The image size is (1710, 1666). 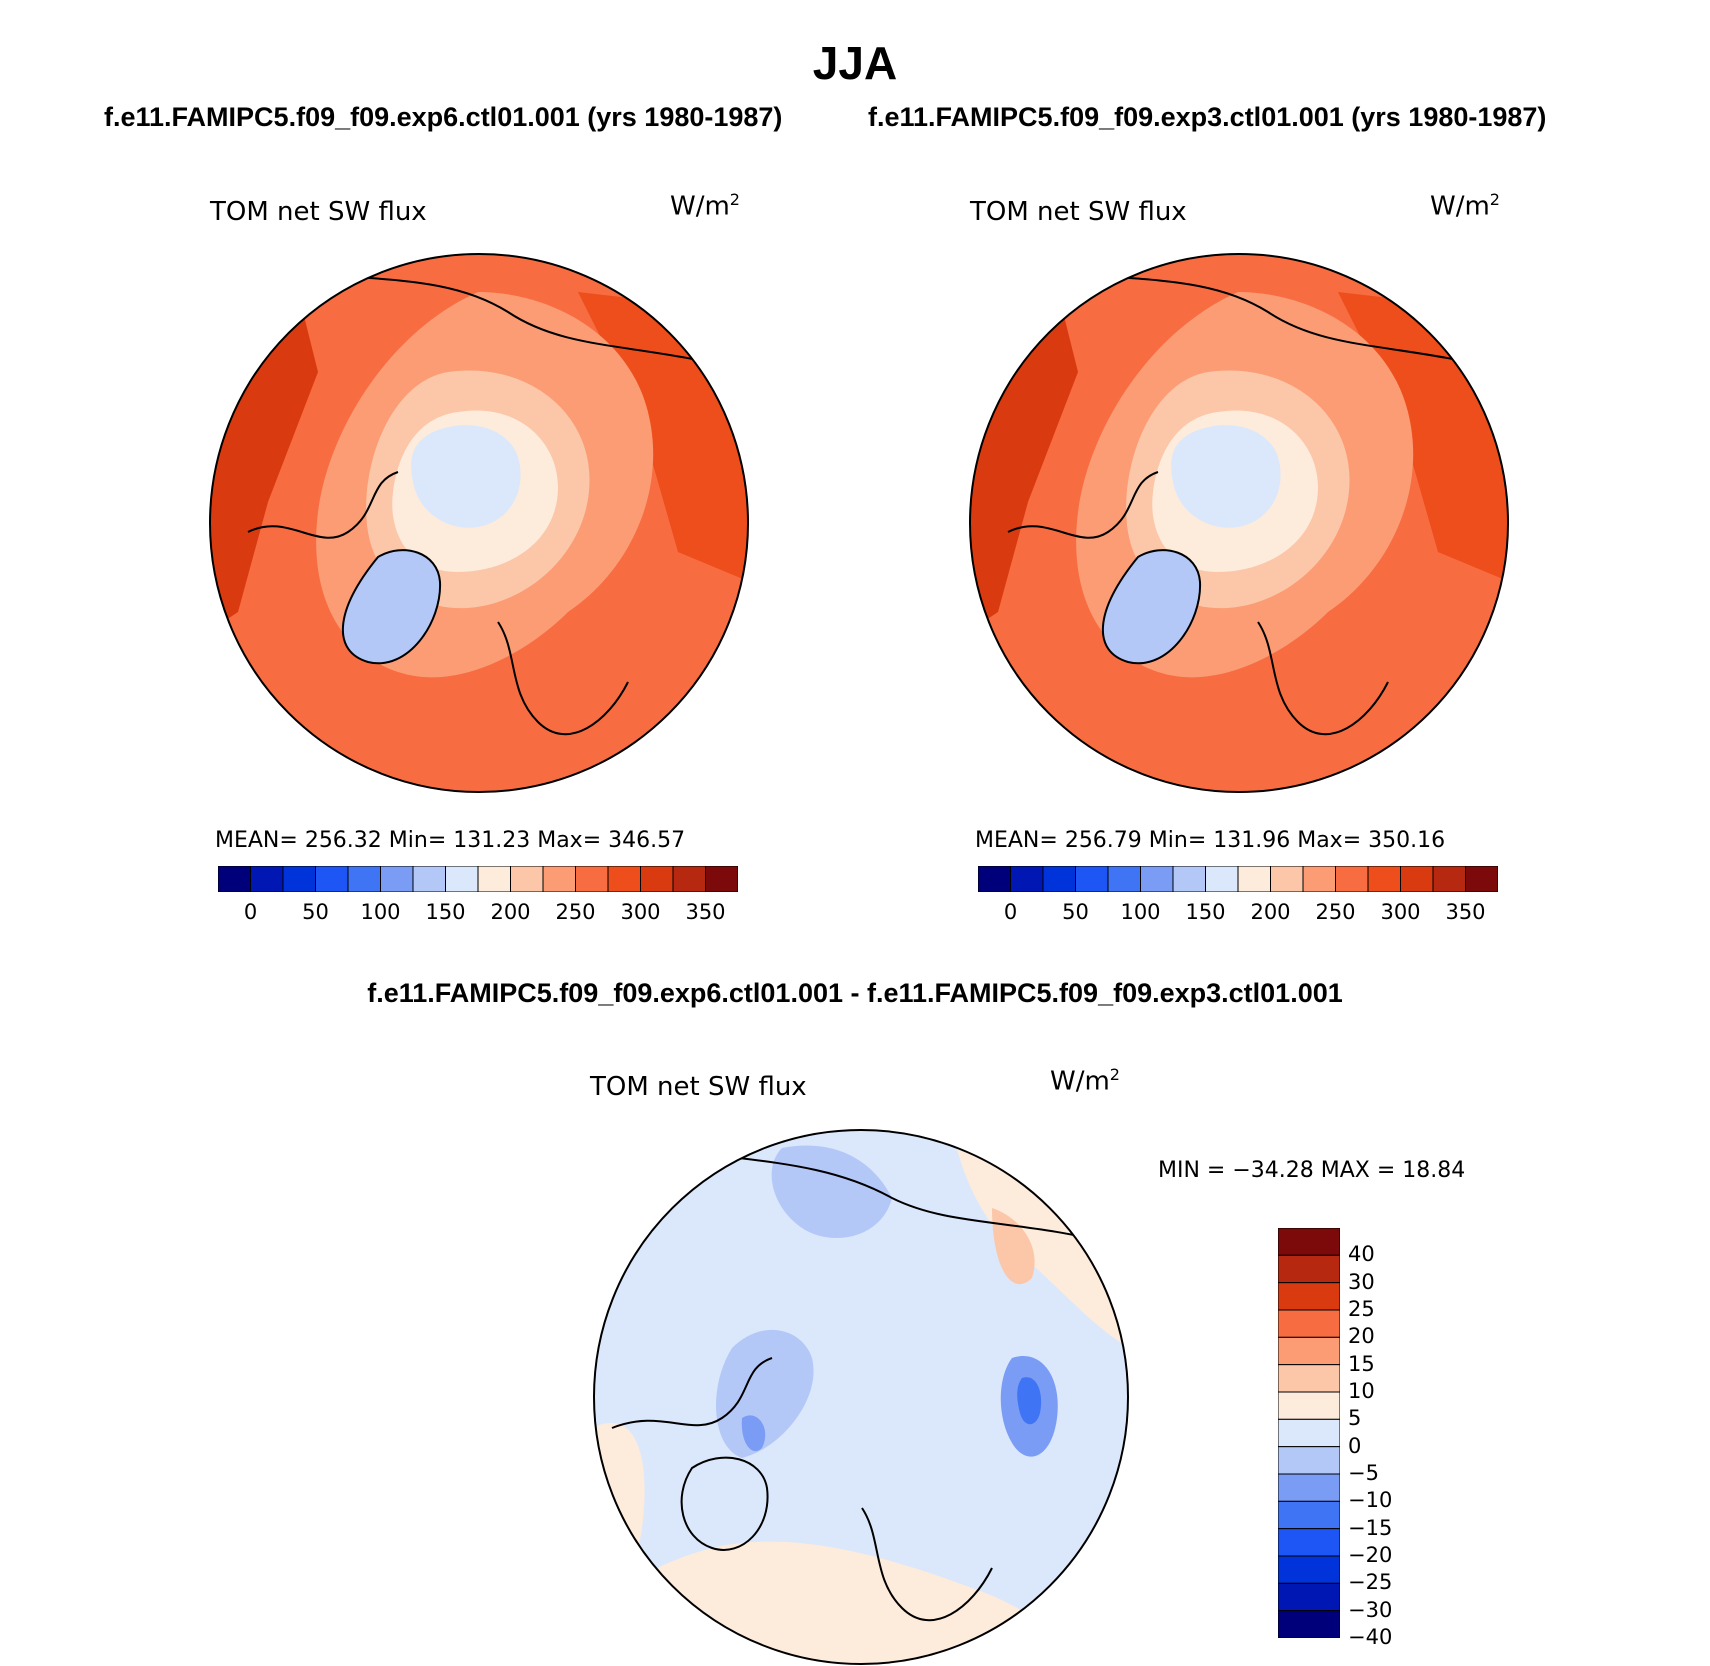 I want to click on diff-coast-canada, so click(x=692, y=1393).